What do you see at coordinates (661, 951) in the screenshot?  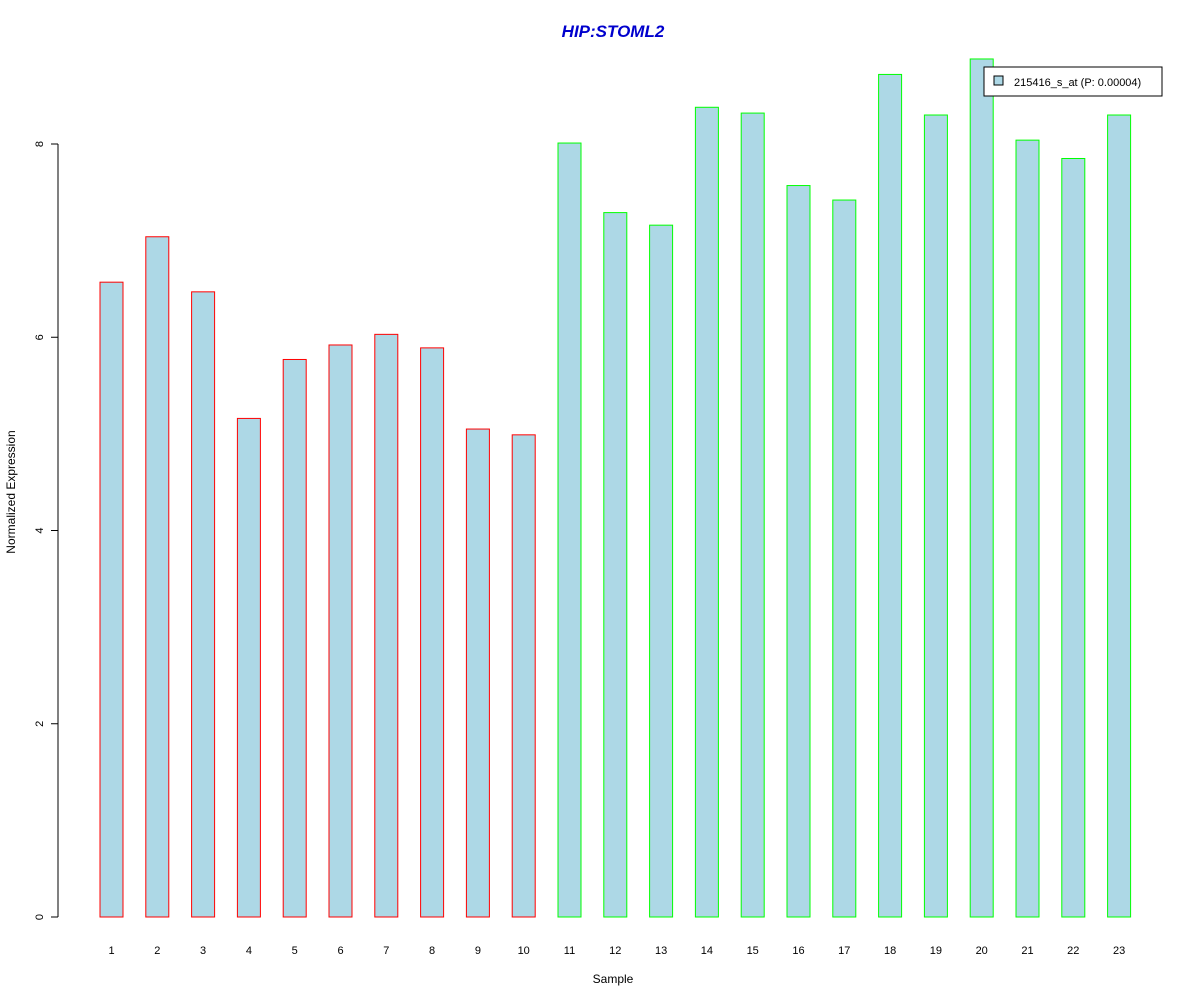 I see `x-tick-label: 13` at bounding box center [661, 951].